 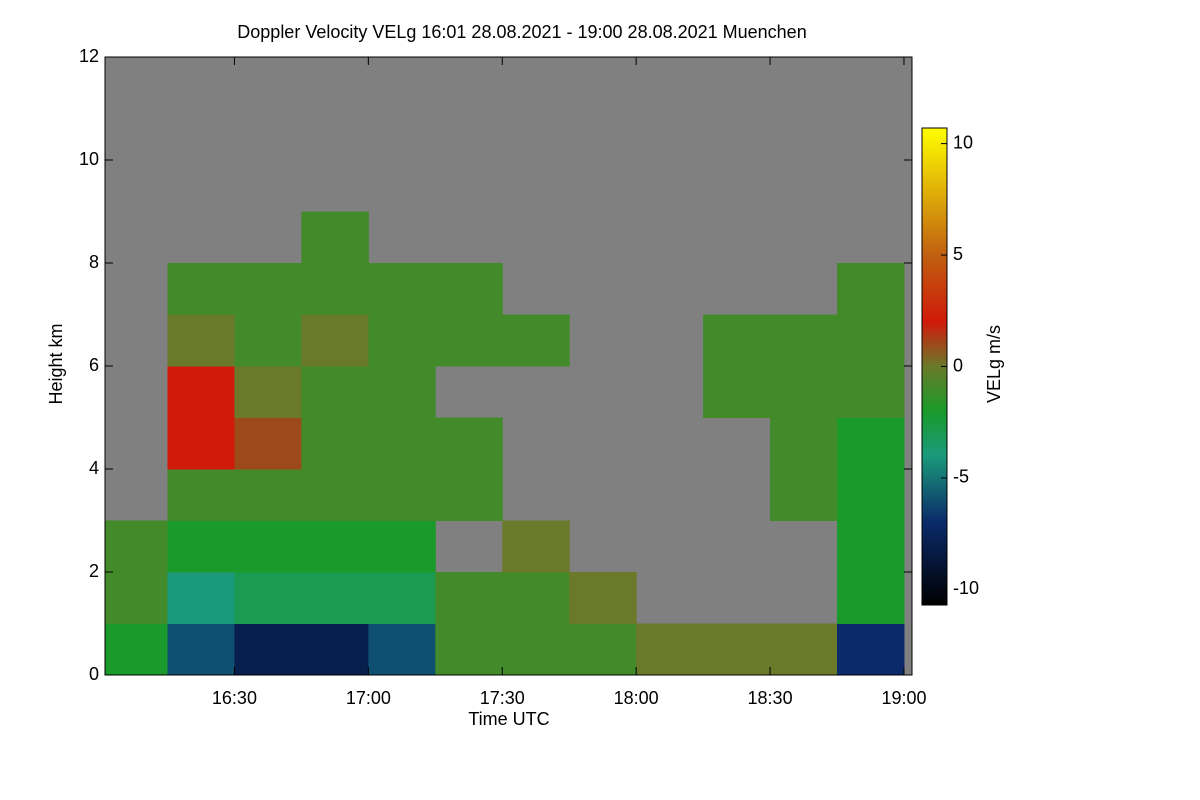 I want to click on y-tick-label: 4, so click(x=94, y=468).